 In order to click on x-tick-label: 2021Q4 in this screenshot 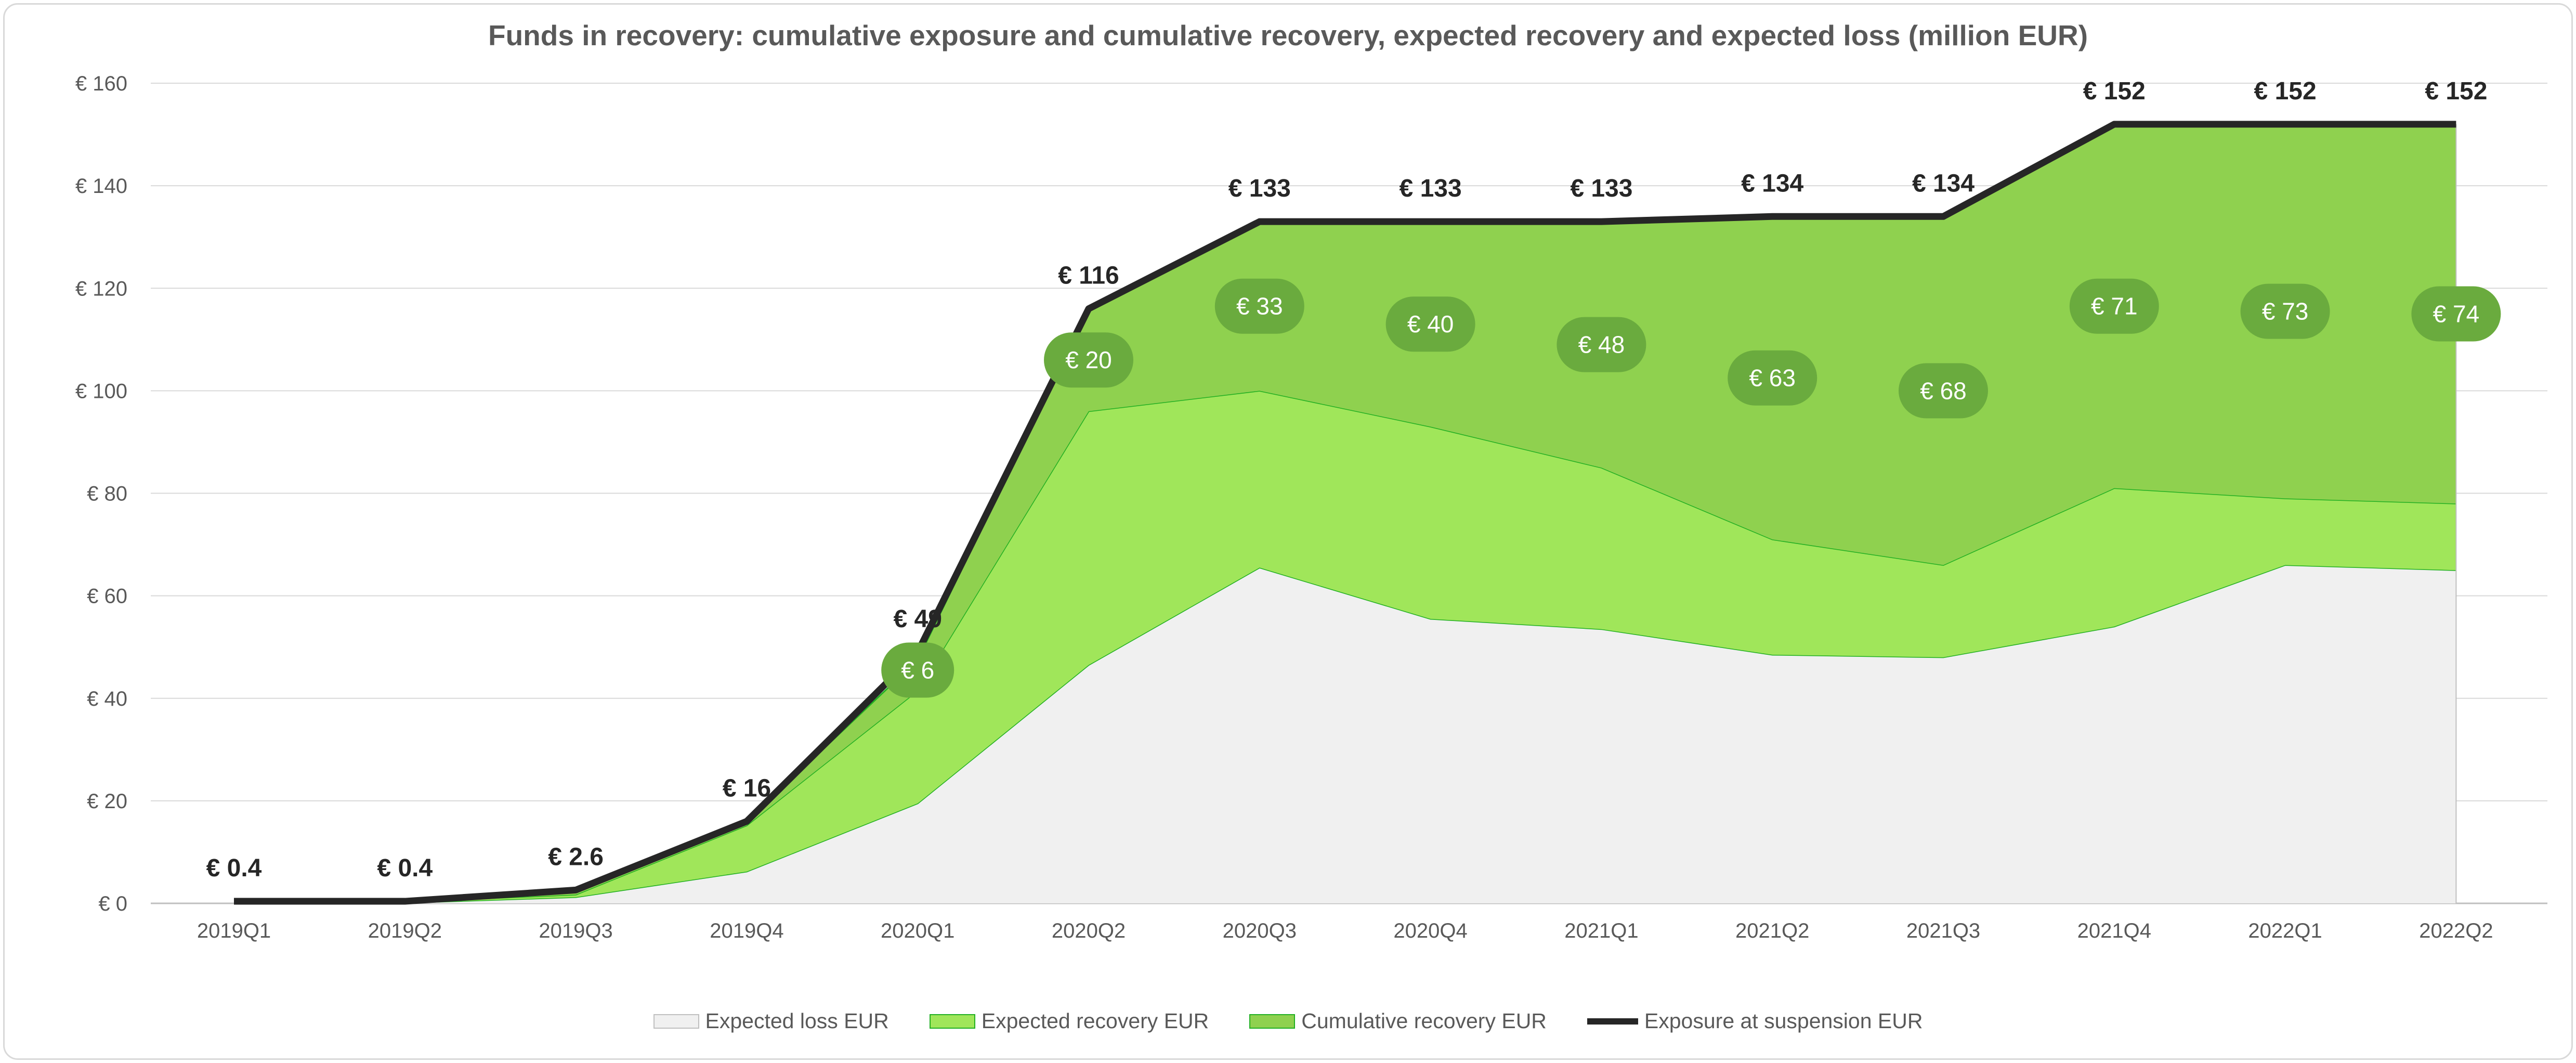, I will do `click(2114, 930)`.